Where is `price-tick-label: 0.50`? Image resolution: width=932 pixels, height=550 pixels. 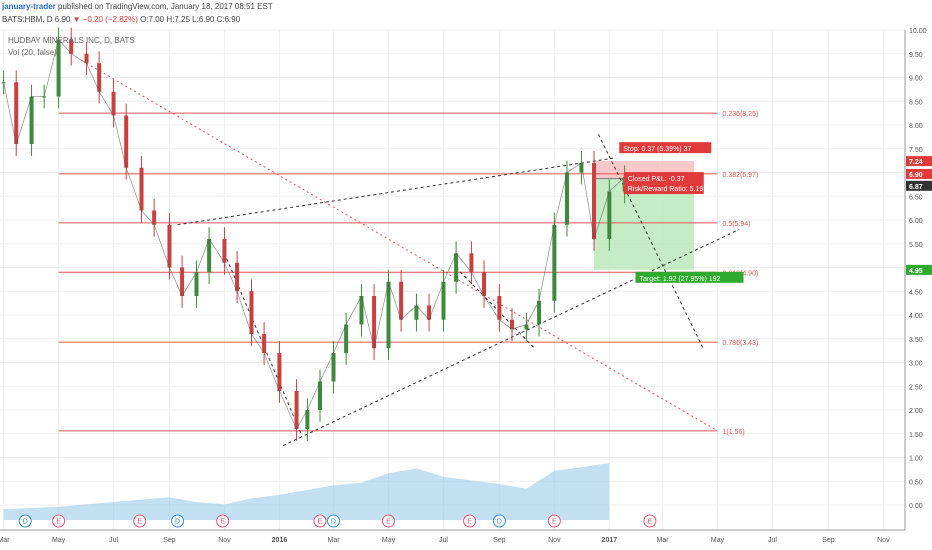
price-tick-label: 0.50 is located at coordinates (916, 482).